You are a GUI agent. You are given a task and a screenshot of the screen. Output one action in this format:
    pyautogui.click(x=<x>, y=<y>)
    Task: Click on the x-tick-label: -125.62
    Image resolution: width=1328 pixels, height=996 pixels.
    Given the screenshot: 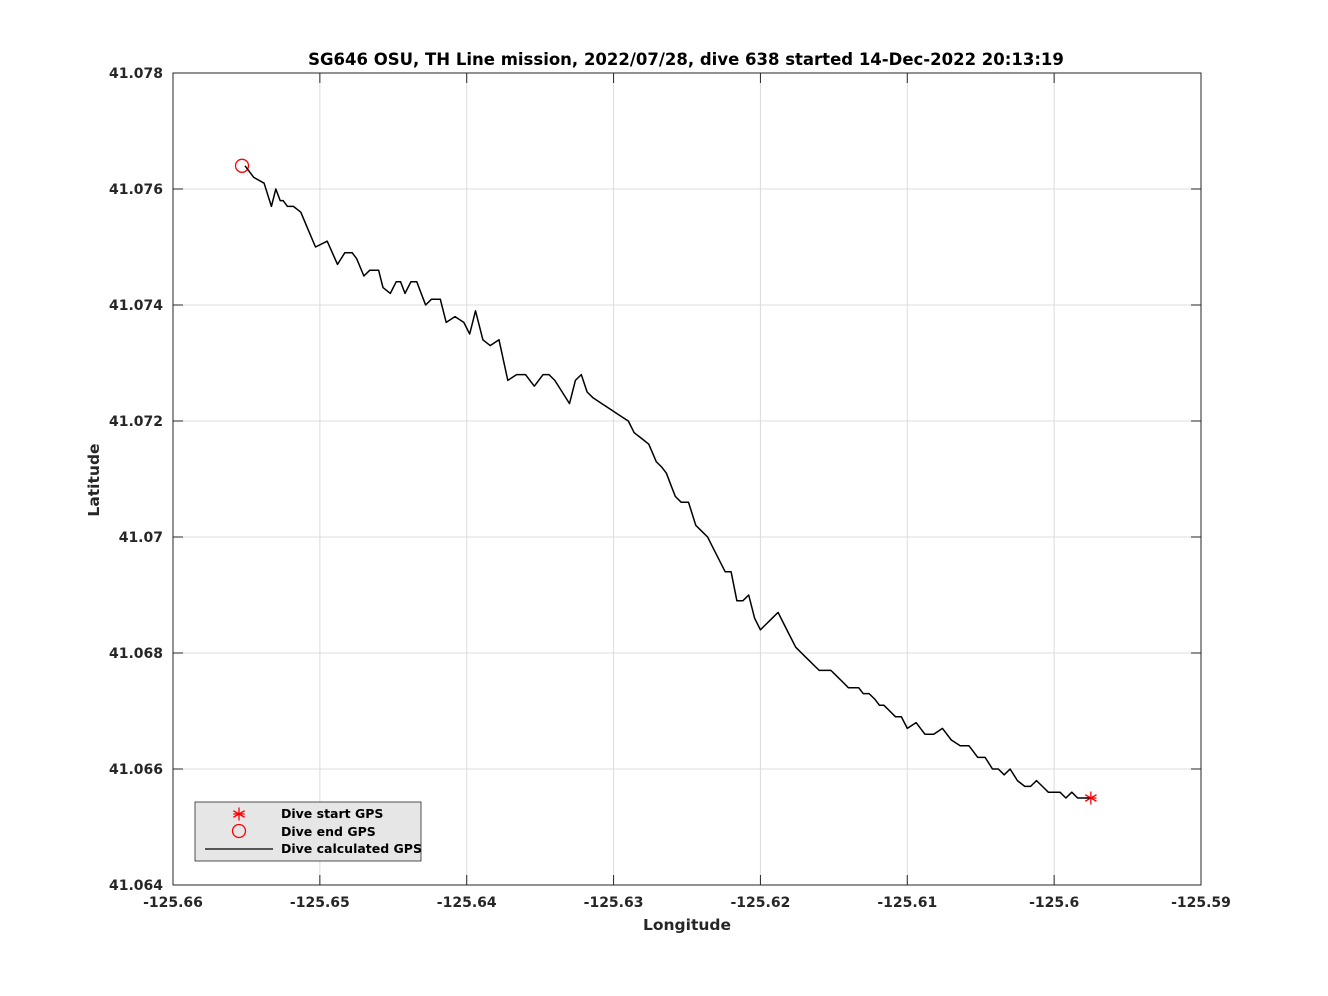 What is the action you would take?
    pyautogui.click(x=761, y=903)
    